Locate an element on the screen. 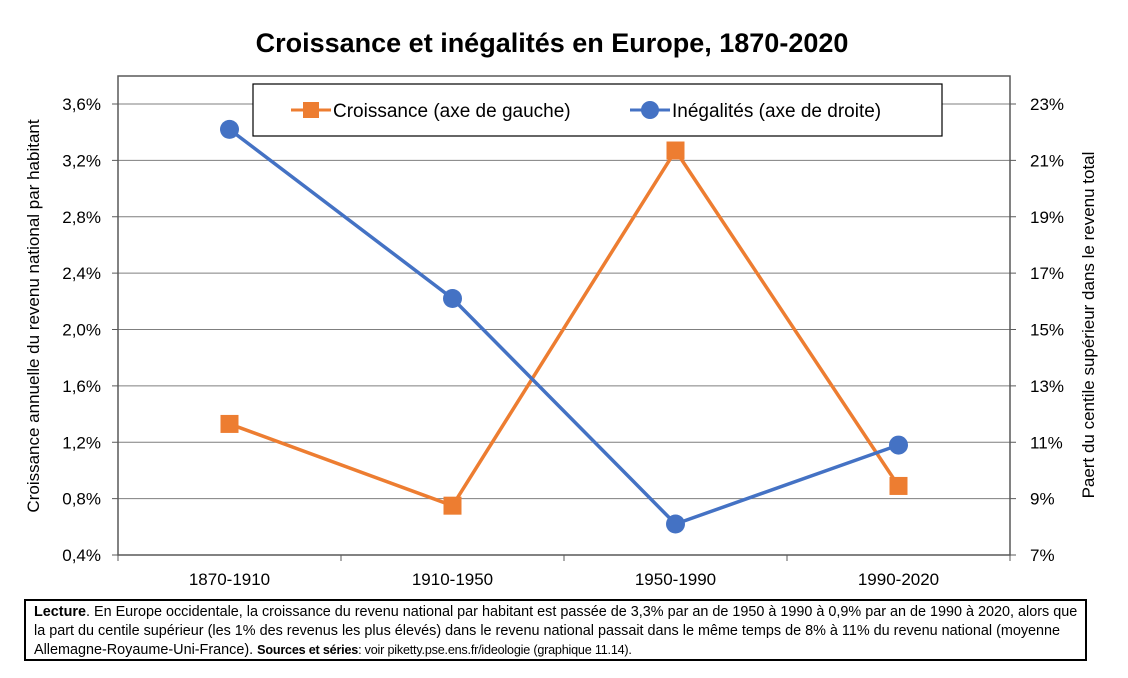  y-left-tick-label: 3,6% is located at coordinates (81, 104).